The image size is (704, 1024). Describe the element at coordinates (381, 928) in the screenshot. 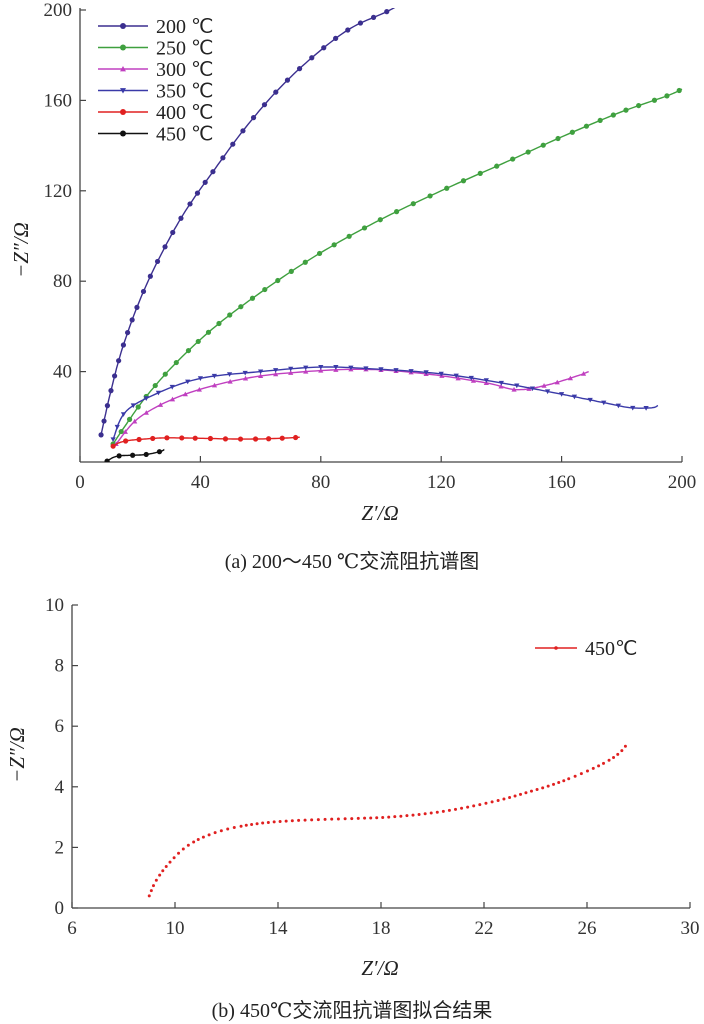

I see `chart-b-x-tick-label: 18` at that location.